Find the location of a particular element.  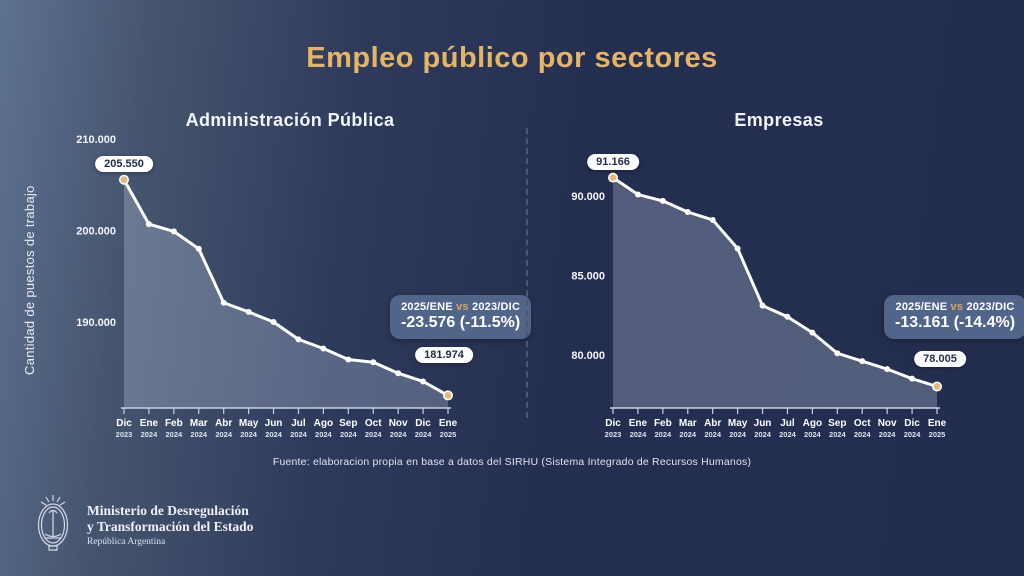

badge-delta: -13.161 (-14.4%) is located at coordinates (955, 322).